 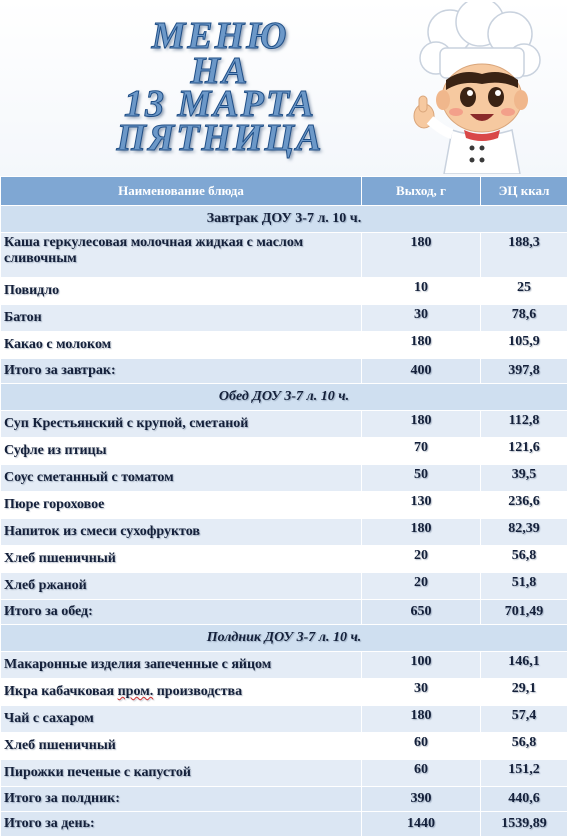 I want to click on table-row: Суфле из птицы 70 121,6, so click(x=284, y=451).